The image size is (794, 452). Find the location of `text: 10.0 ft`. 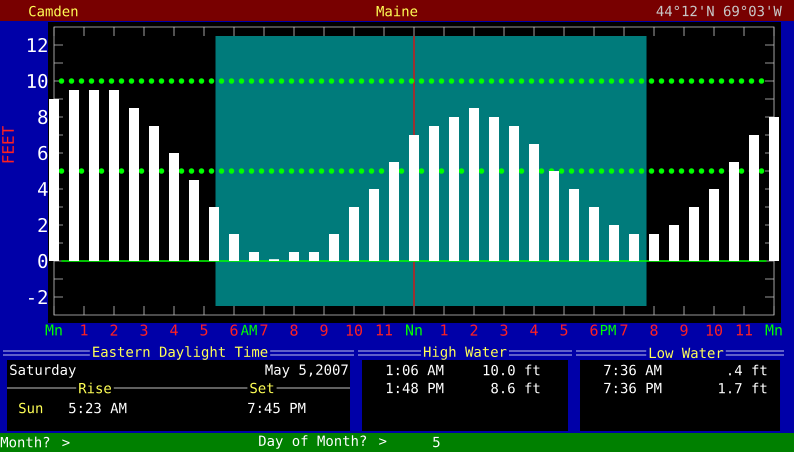

text: 10.0 ft is located at coordinates (512, 370).